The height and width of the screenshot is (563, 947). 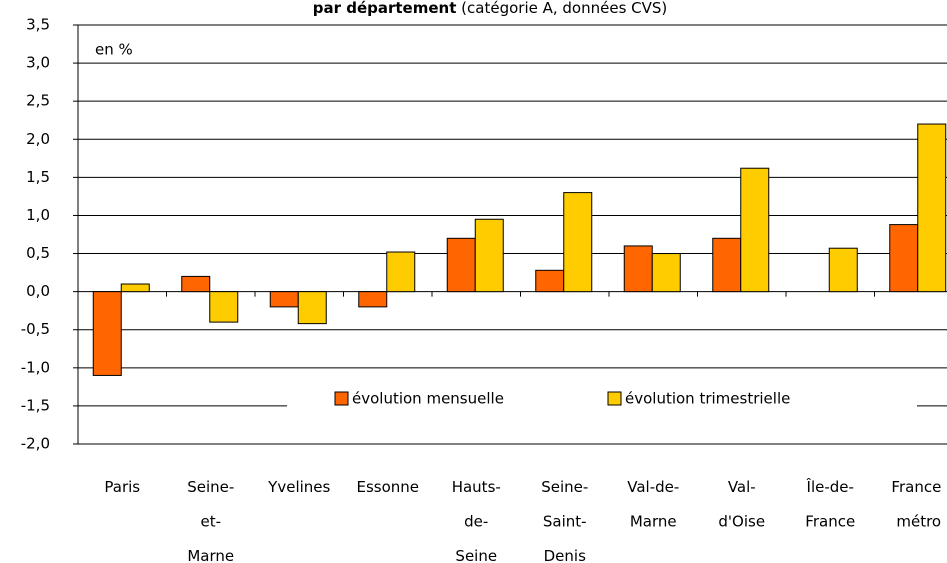 I want to click on label-line: Val-de-, so click(x=653, y=487).